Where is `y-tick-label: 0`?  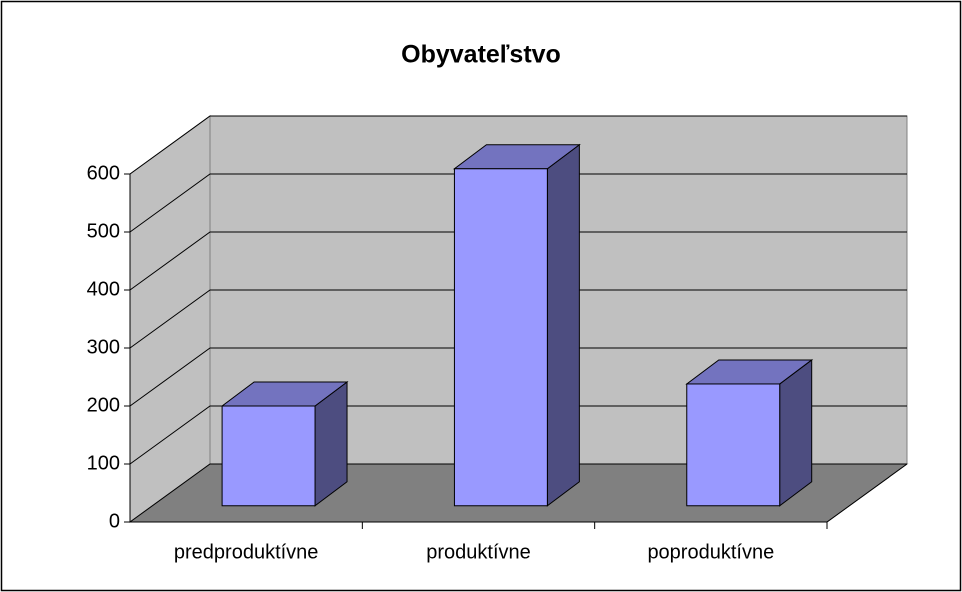 y-tick-label: 0 is located at coordinates (114, 521).